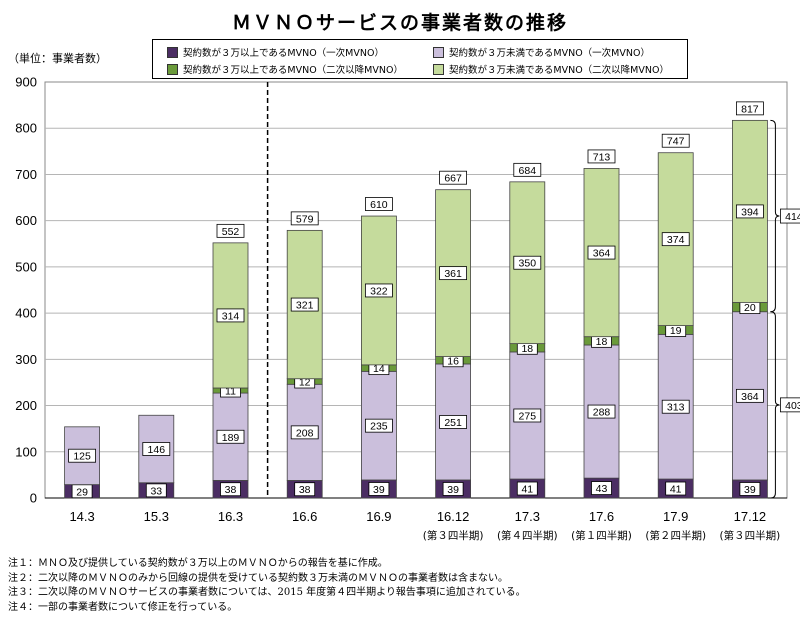  Describe the element at coordinates (453, 179) in the screenshot. I see `total-label: 667` at that location.